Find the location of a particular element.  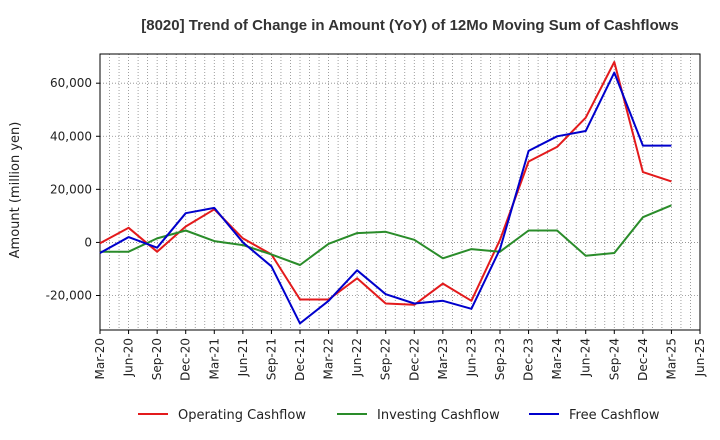

x-tick-label: Mar-22 is located at coordinates (329, 358).